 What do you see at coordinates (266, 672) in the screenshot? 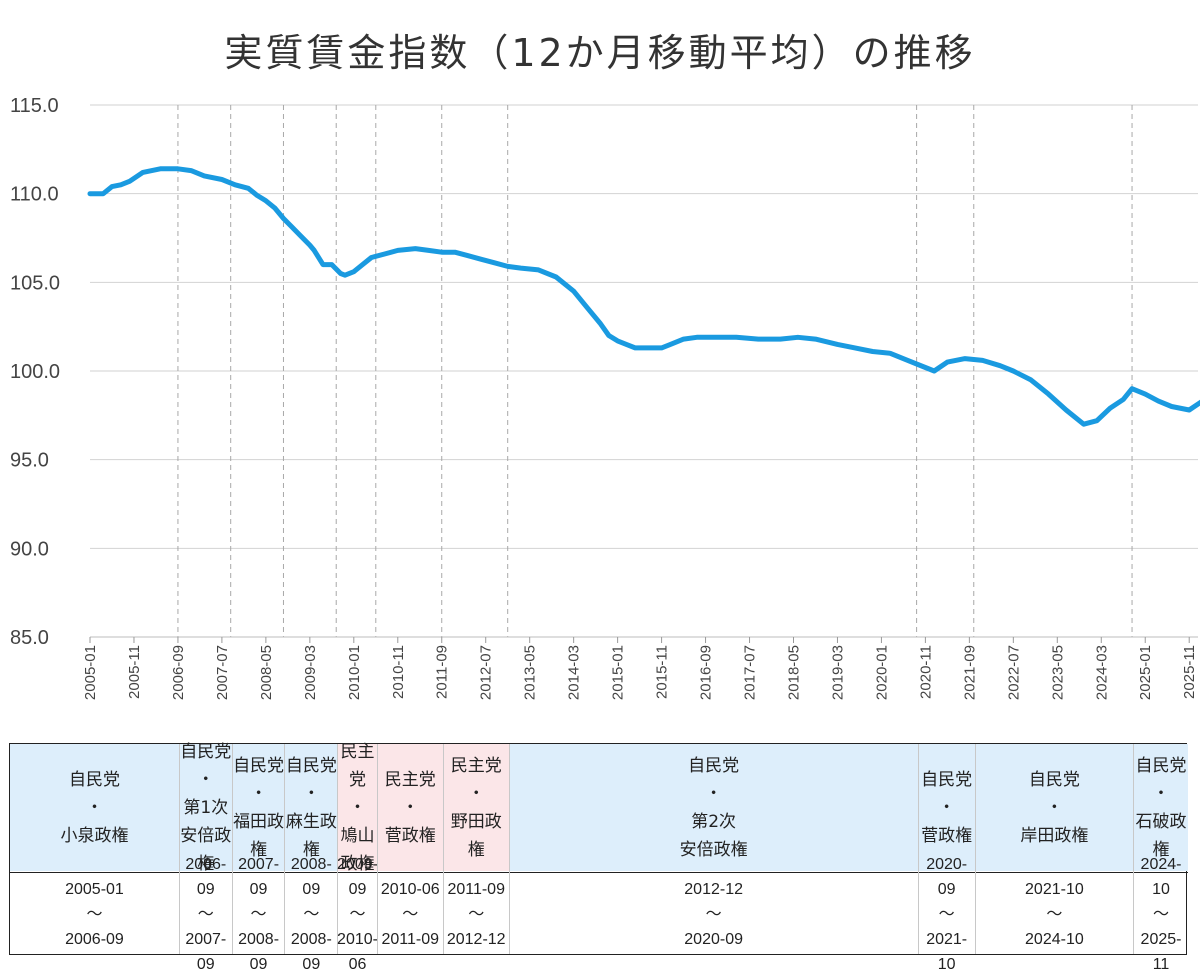
I see `x-tick-label: 2008-05` at bounding box center [266, 672].